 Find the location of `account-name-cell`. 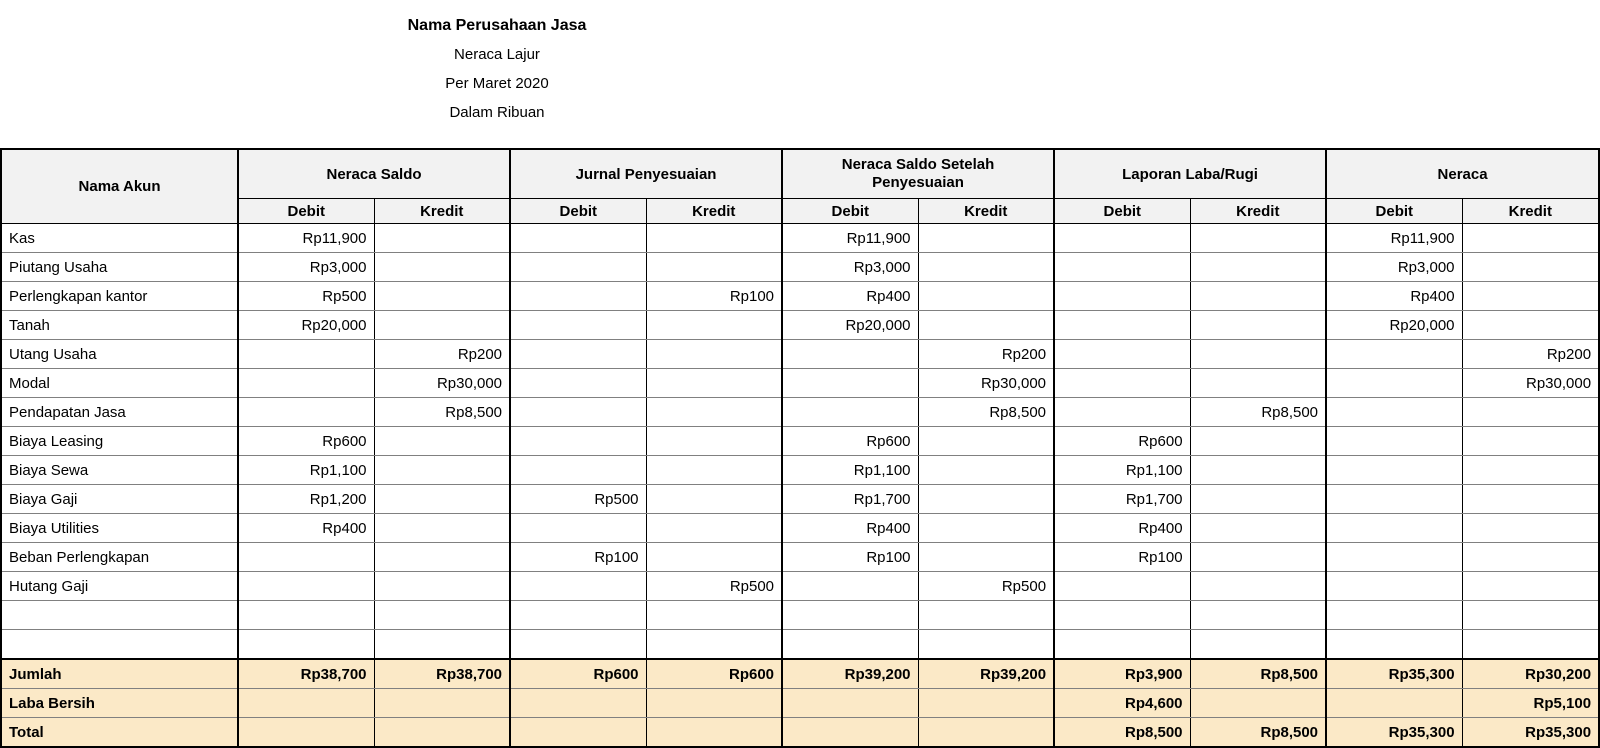

account-name-cell is located at coordinates (119, 615).